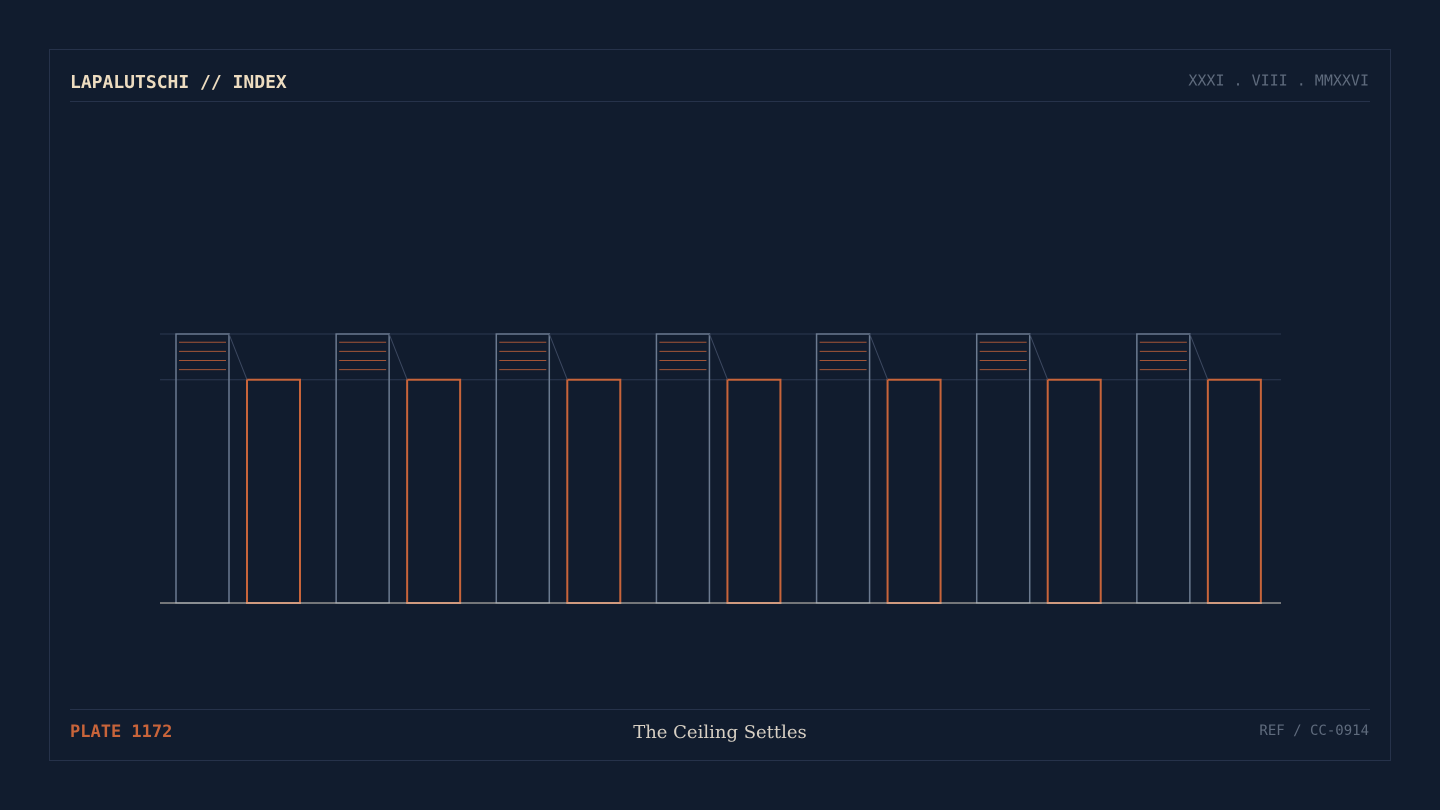  What do you see at coordinates (1314, 731) in the screenshot?
I see `ref-label: REF / CC-0914` at bounding box center [1314, 731].